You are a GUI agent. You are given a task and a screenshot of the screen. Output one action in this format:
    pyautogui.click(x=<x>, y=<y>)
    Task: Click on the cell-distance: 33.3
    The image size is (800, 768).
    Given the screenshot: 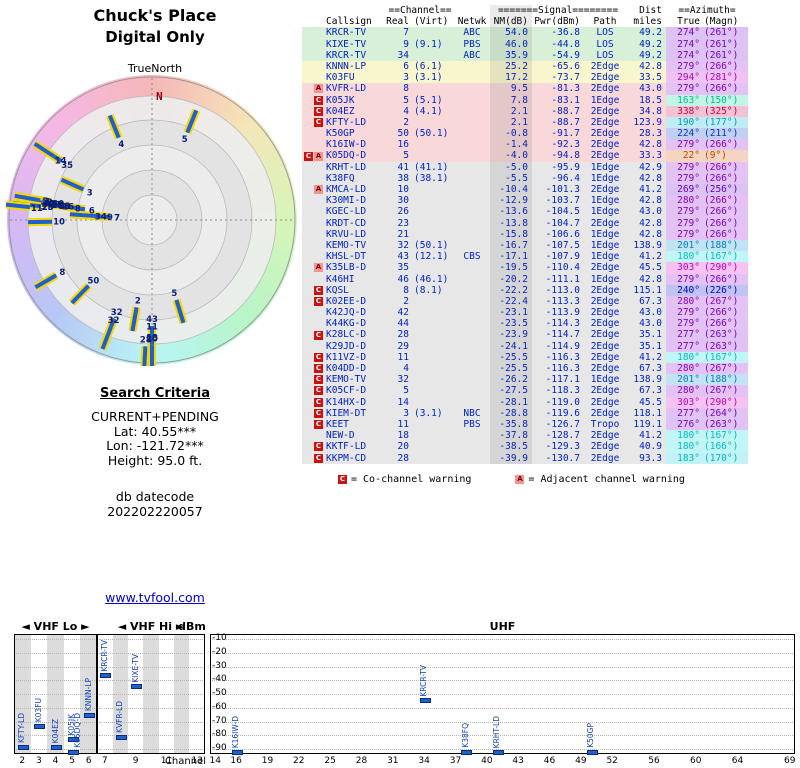 What is the action you would take?
    pyautogui.click(x=650, y=156)
    